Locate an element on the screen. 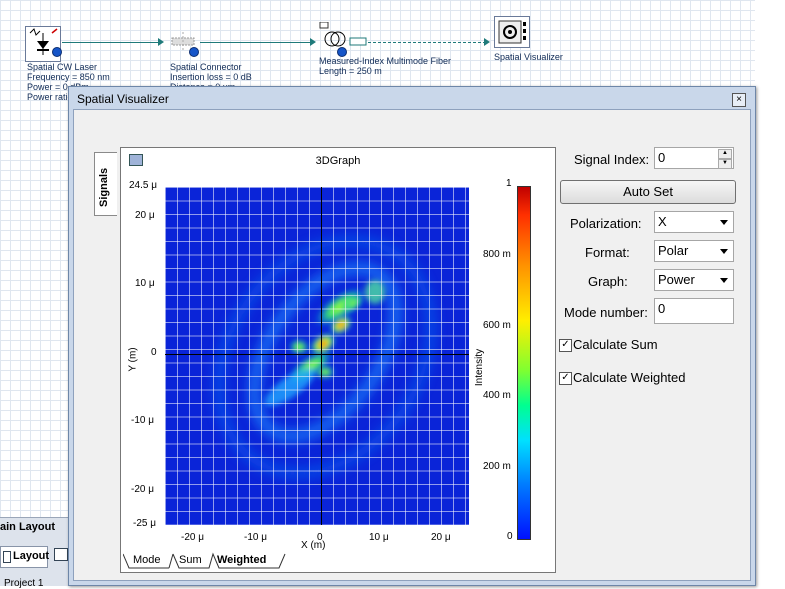 This screenshot has height=589, width=785. stepper-up-icon: ▲ is located at coordinates (725, 154).